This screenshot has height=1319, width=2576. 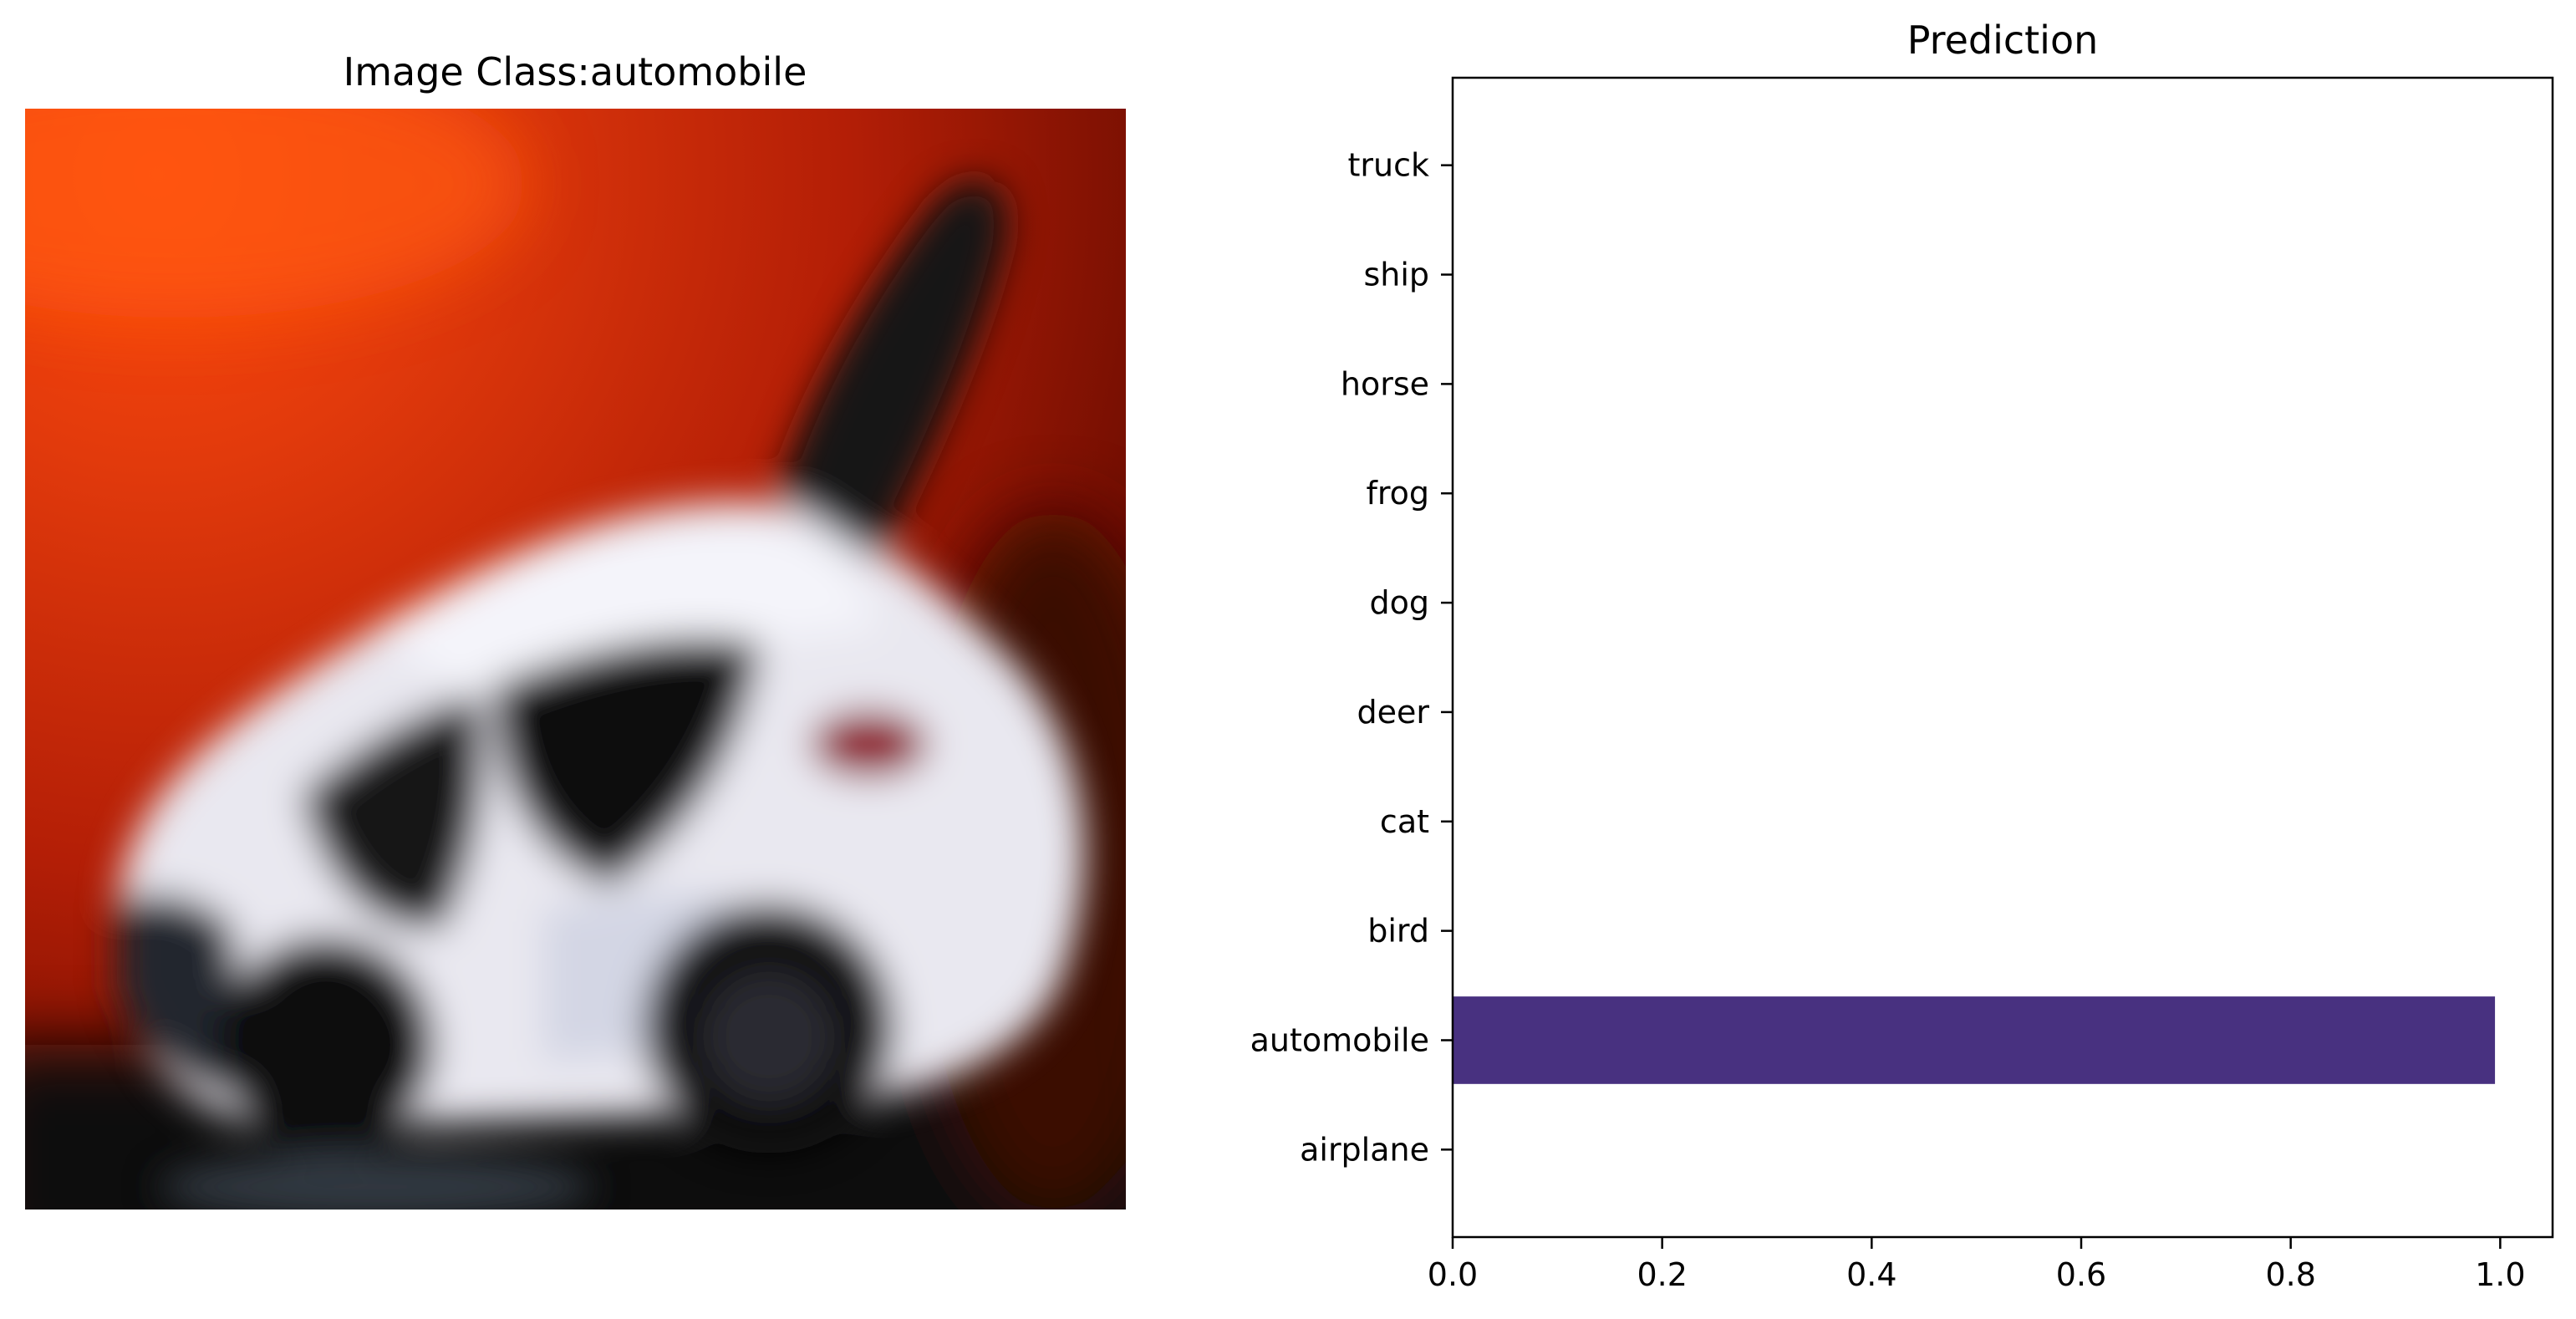 I want to click on image-panel-title: Image Class:automobile, so click(x=575, y=71).